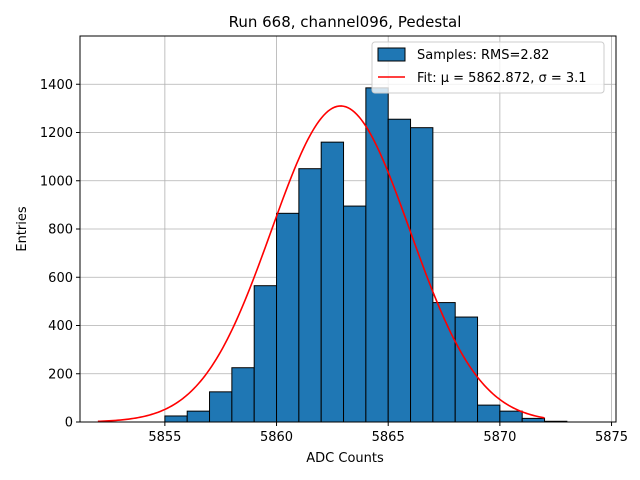 Image resolution: width=640 pixels, height=480 pixels. I want to click on x-tick-label: 5875, so click(611, 437).